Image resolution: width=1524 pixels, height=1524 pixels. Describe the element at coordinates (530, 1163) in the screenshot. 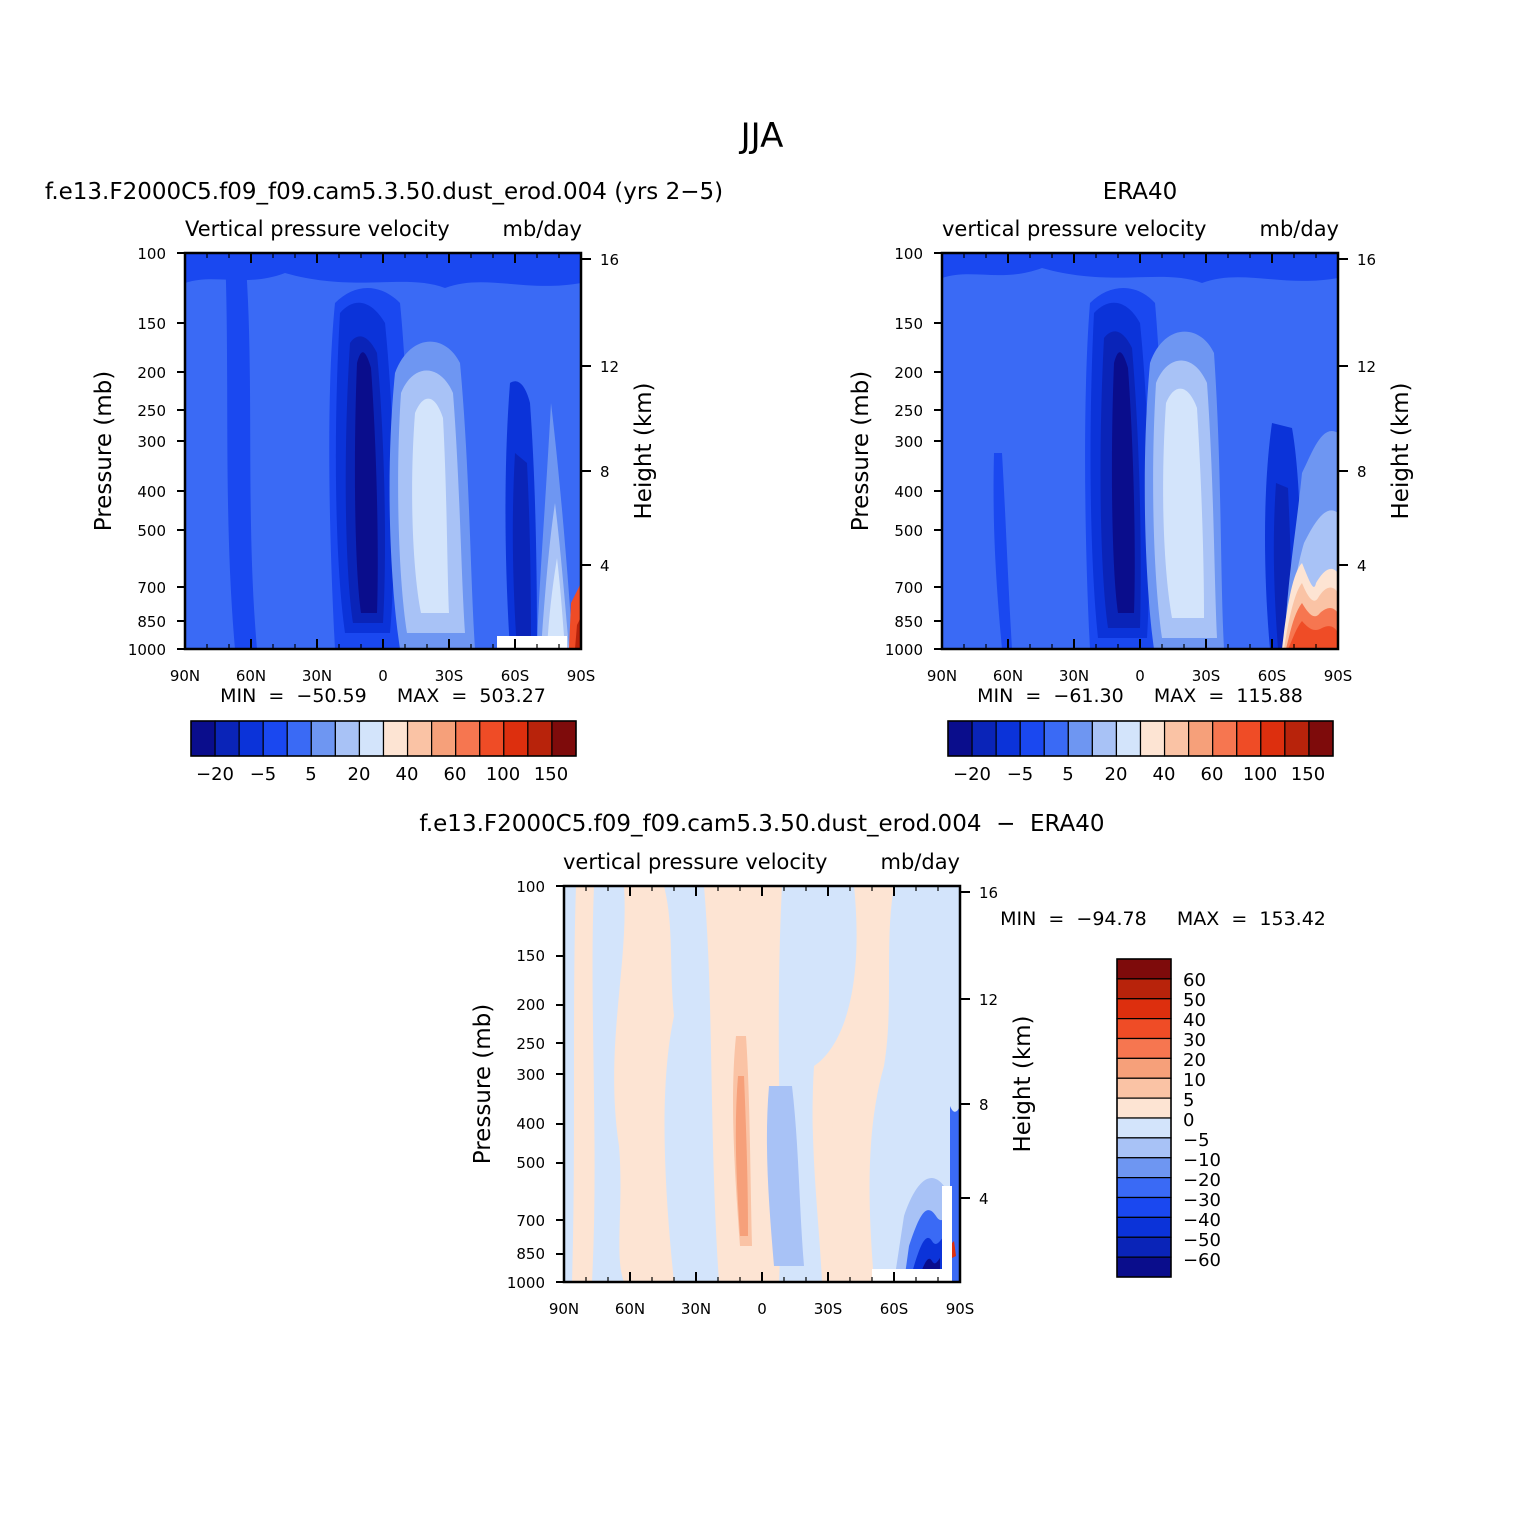

I see `y-tick-label: 500` at that location.